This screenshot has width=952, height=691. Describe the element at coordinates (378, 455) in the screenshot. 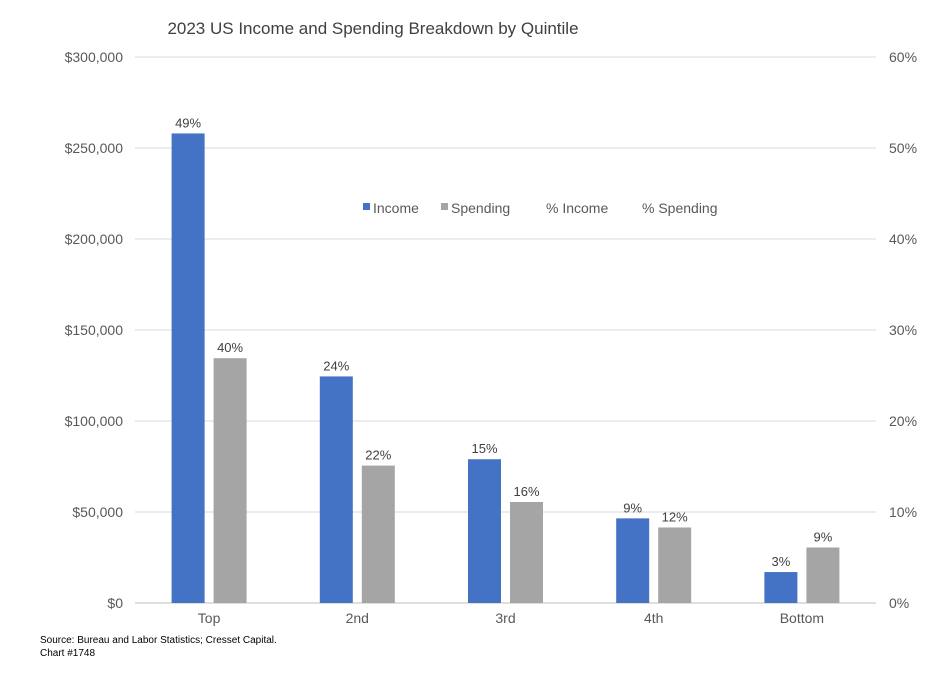

I see `data-label: 22%` at that location.